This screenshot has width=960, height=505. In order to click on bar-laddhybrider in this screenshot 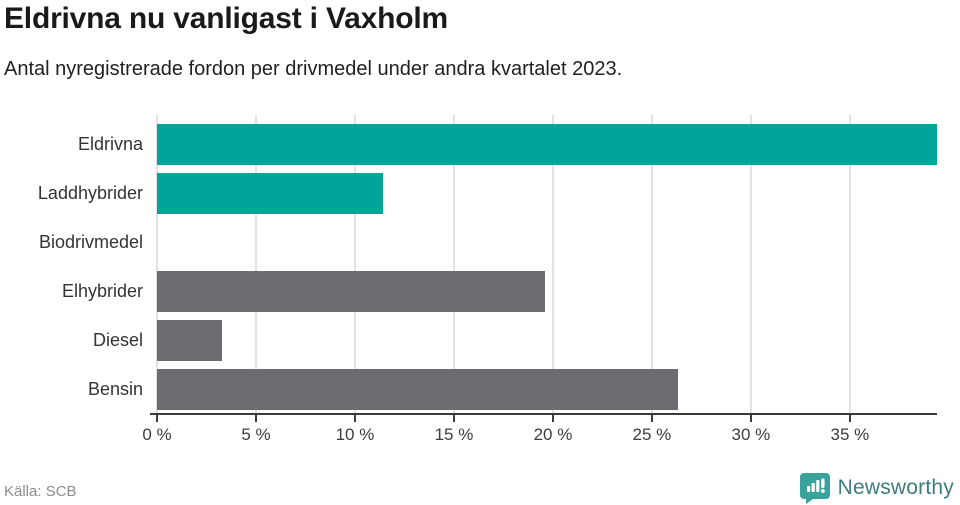, I will do `click(270, 193)`.